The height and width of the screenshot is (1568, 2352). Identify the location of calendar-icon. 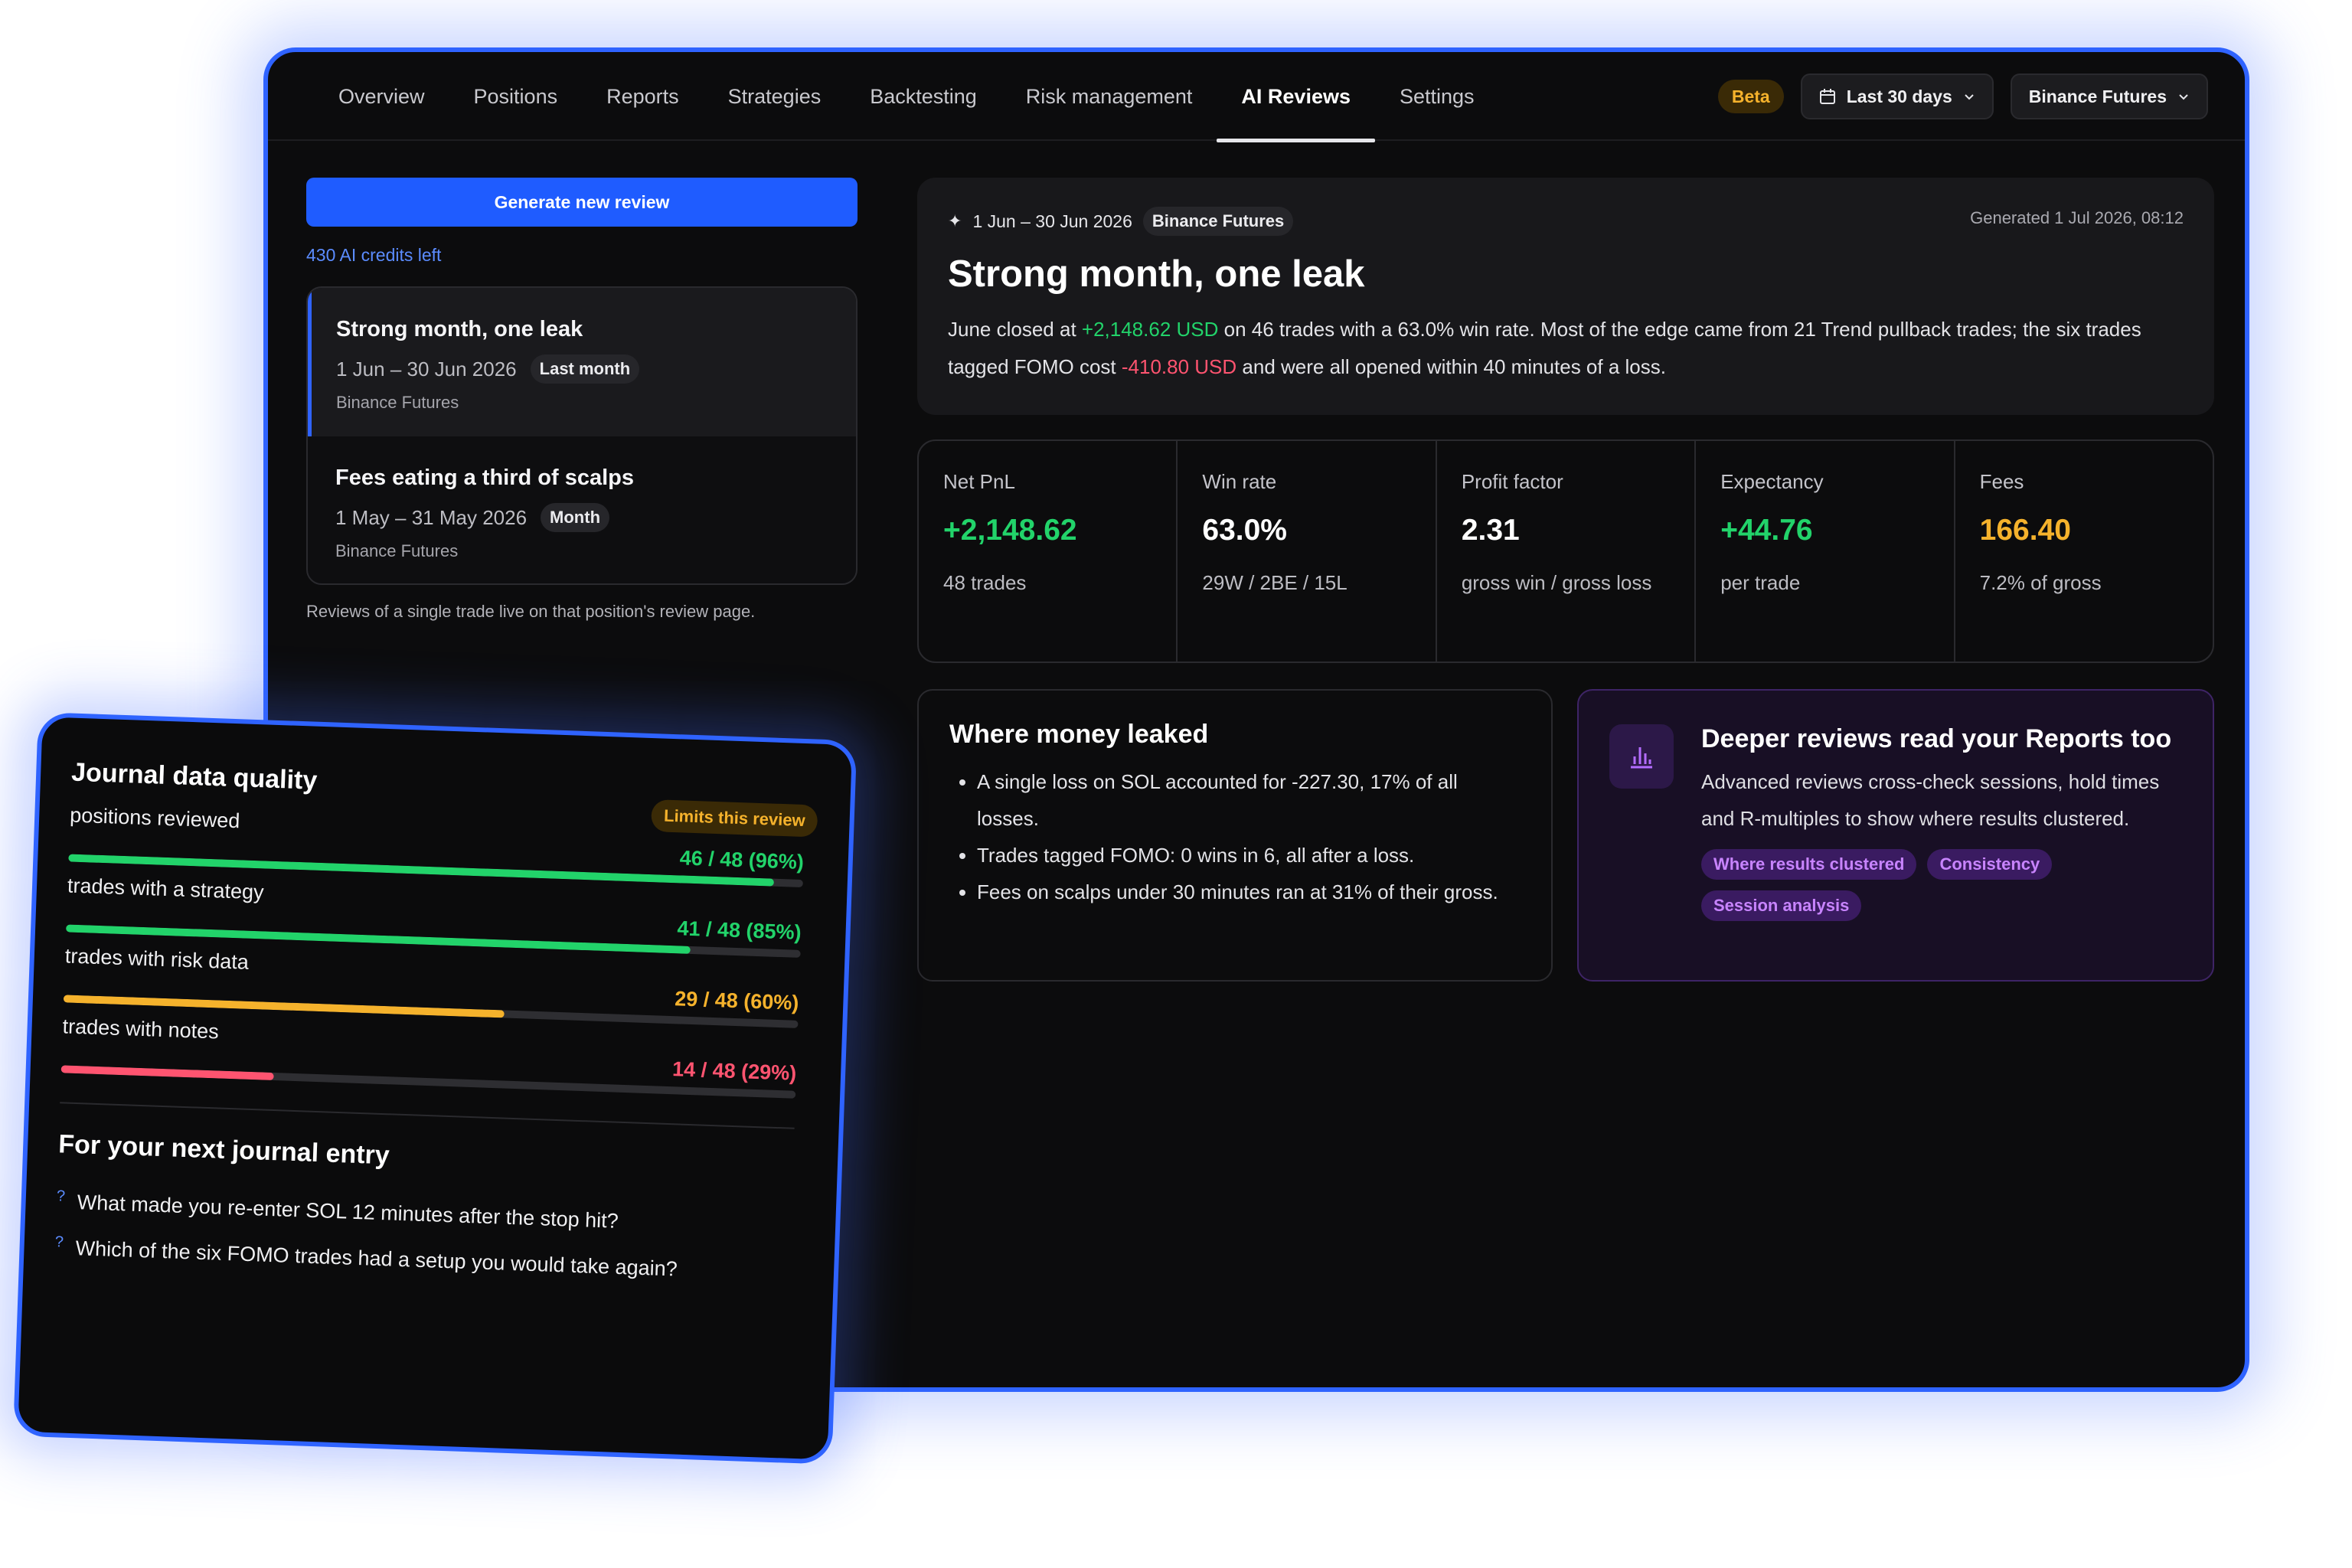
(1827, 96).